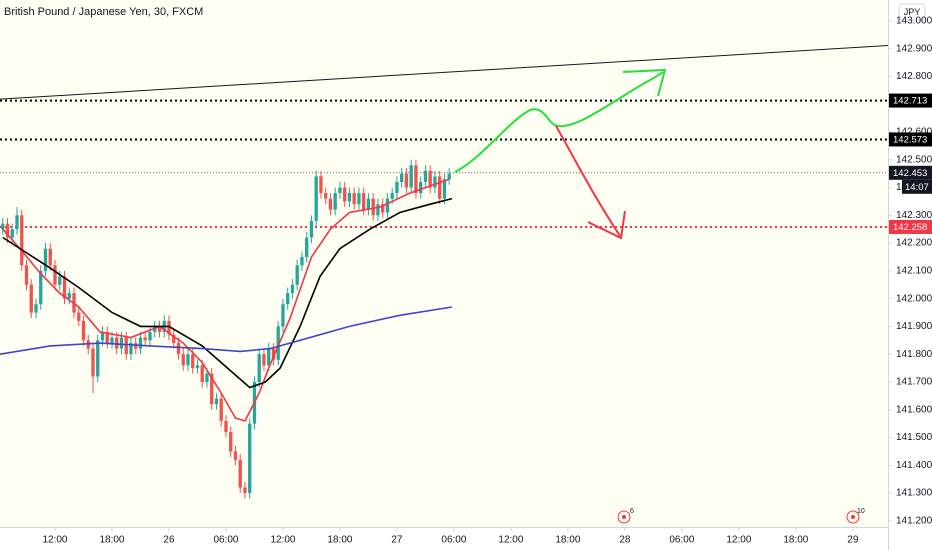 The image size is (932, 550). I want to click on y-tick-label: 143.000, so click(914, 20).